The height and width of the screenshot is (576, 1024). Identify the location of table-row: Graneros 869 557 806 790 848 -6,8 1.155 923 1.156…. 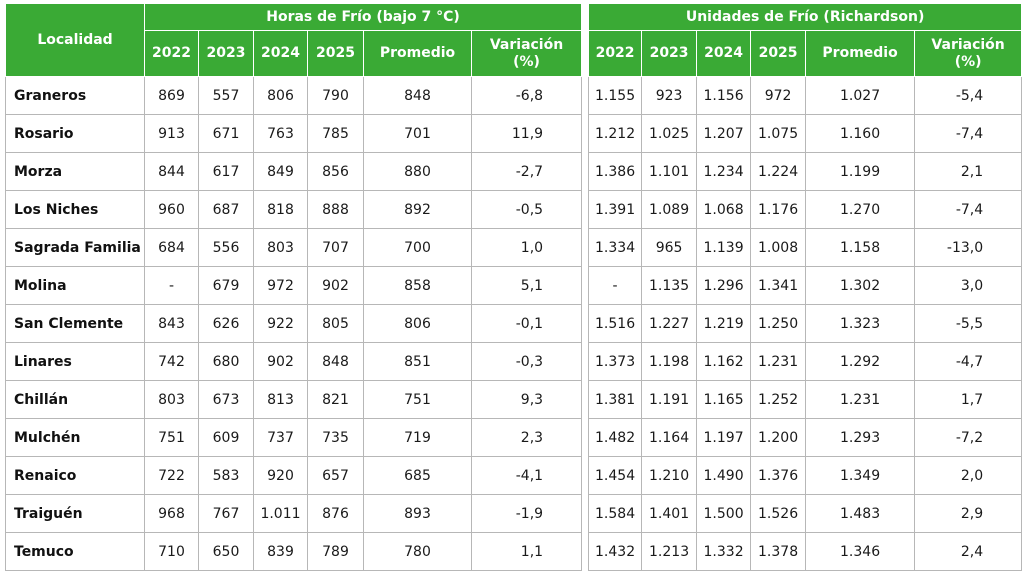
(514, 95).